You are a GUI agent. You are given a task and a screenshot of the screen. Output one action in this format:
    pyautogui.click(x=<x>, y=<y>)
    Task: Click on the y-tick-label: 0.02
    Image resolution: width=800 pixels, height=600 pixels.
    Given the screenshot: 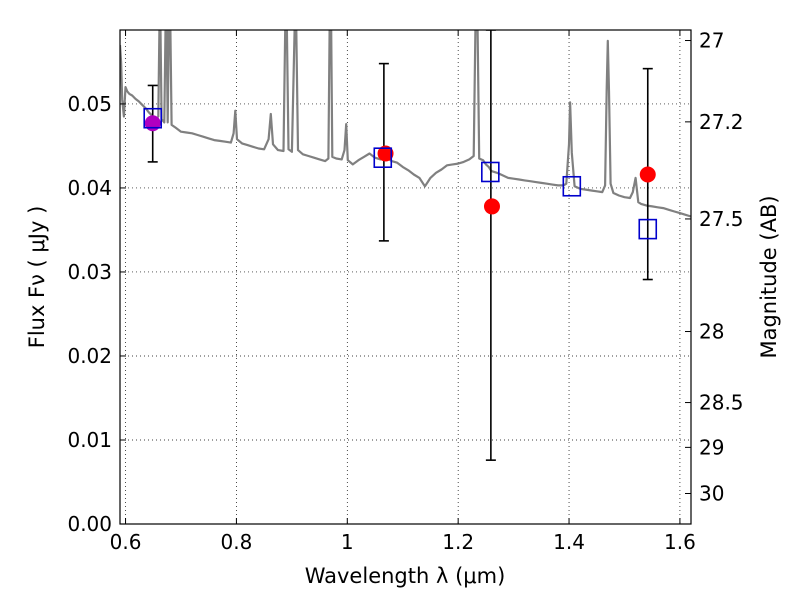 What is the action you would take?
    pyautogui.click(x=89, y=356)
    